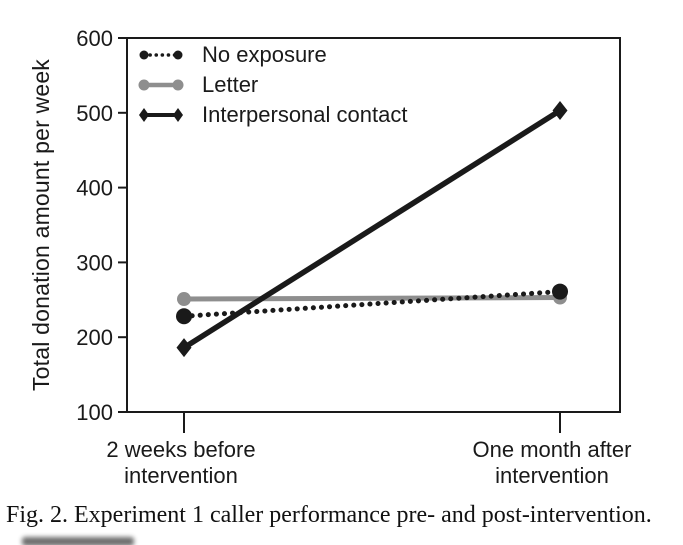 Image resolution: width=683 pixels, height=545 pixels. I want to click on legend-item-letter: Letter, so click(272, 85).